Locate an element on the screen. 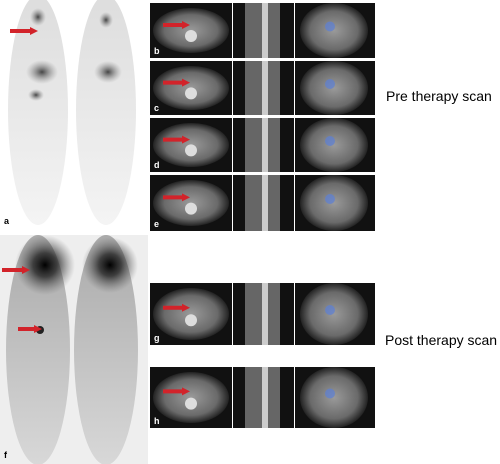  ct-row: c is located at coordinates (262, 88).